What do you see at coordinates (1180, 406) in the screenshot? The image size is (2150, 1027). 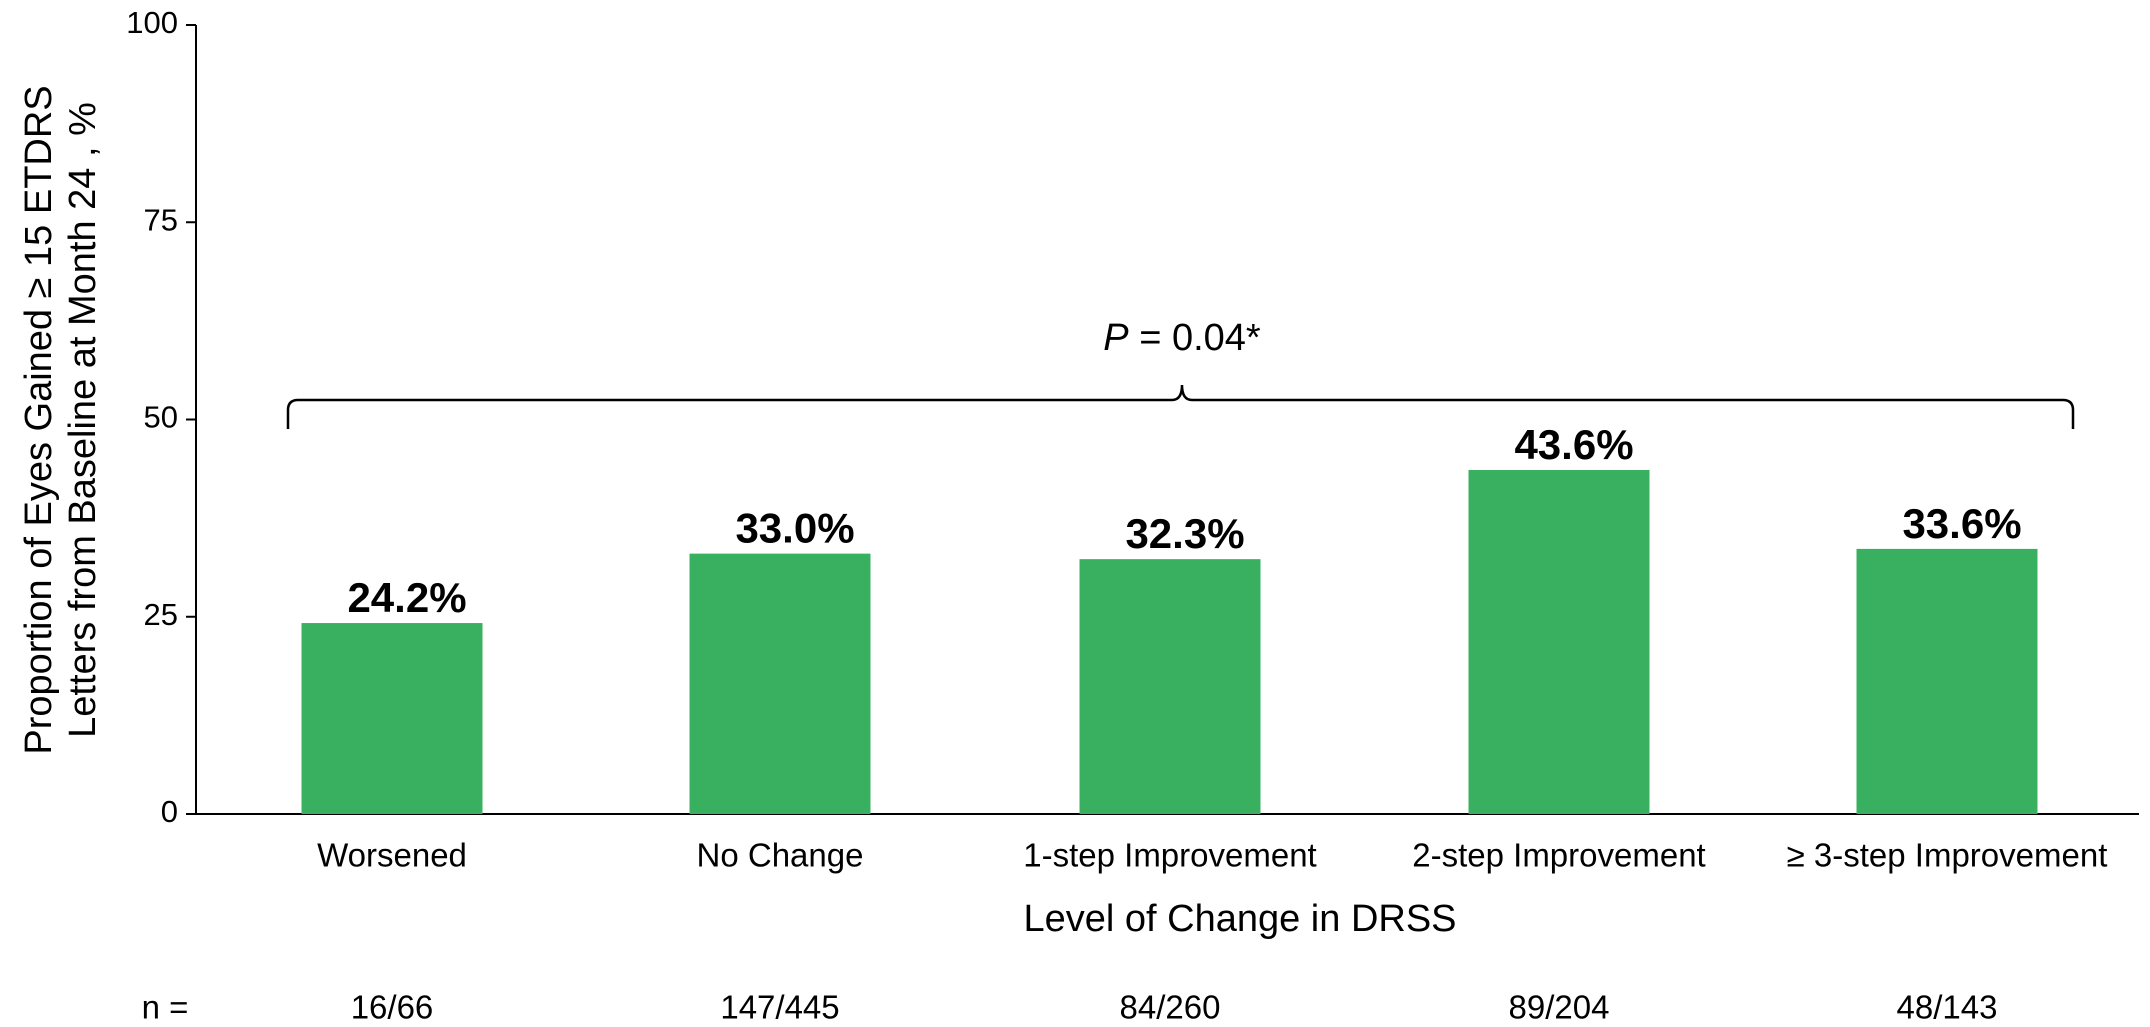 I see `significance-bracket` at bounding box center [1180, 406].